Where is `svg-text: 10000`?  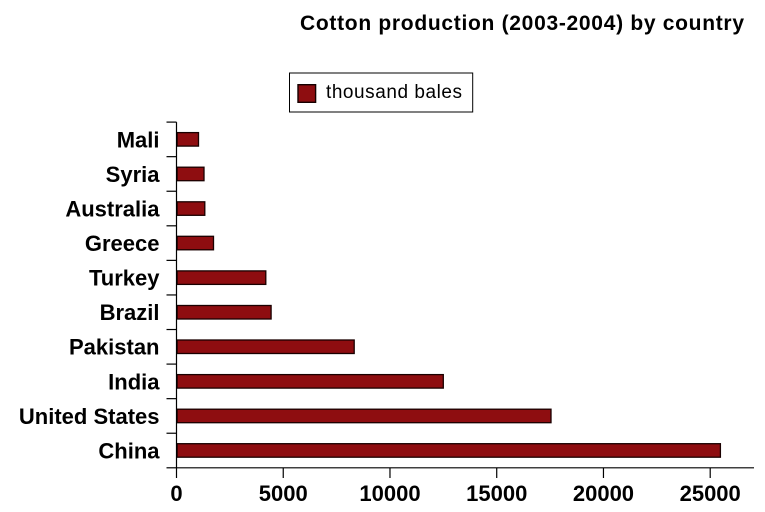 svg-text: 10000 is located at coordinates (389, 493).